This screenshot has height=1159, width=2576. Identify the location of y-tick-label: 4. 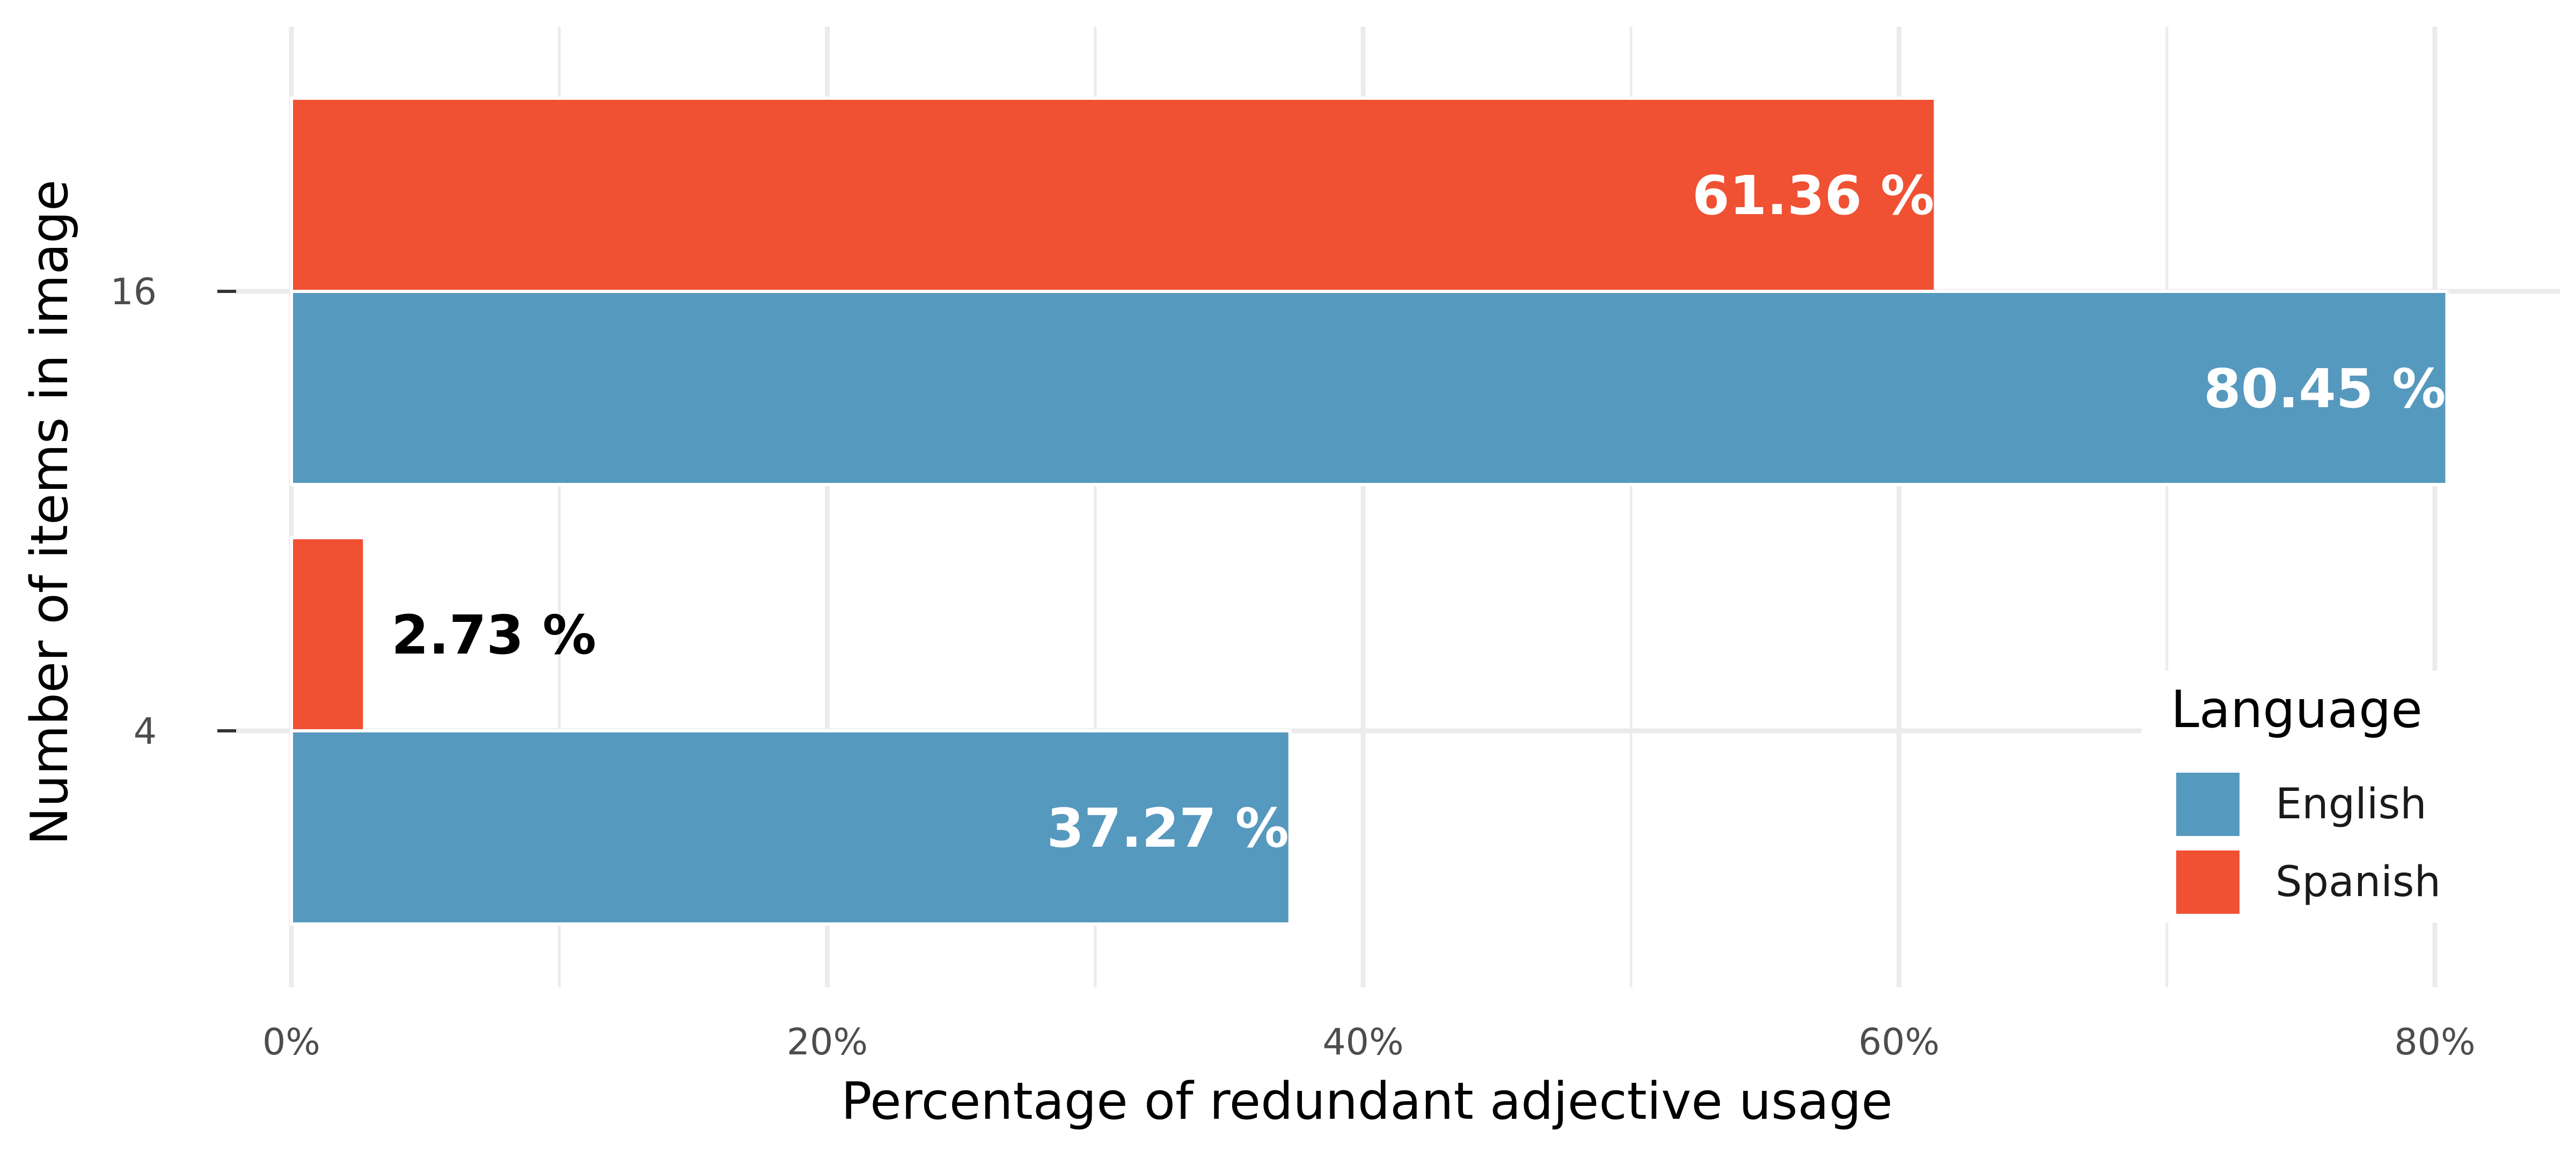
(145, 732).